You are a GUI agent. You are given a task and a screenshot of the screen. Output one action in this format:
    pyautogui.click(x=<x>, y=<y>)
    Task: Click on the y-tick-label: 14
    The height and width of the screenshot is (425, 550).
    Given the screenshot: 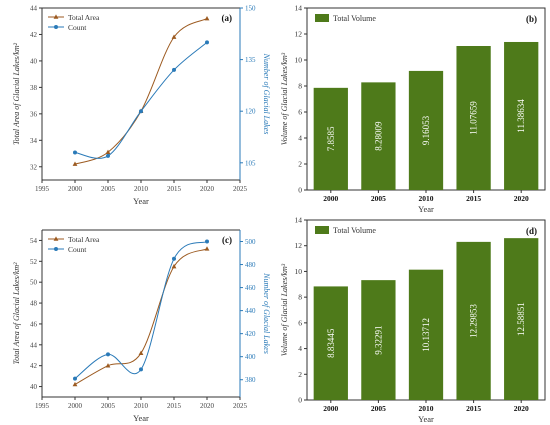 What is the action you would take?
    pyautogui.click(x=299, y=220)
    